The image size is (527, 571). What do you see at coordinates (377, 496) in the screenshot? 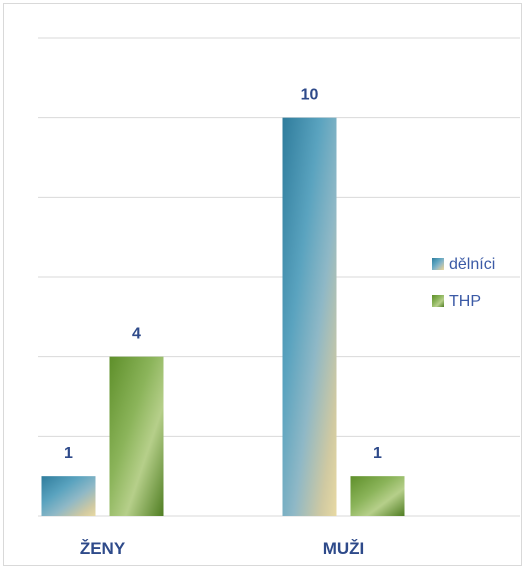
I see `bar-THP-MUŽI` at bounding box center [377, 496].